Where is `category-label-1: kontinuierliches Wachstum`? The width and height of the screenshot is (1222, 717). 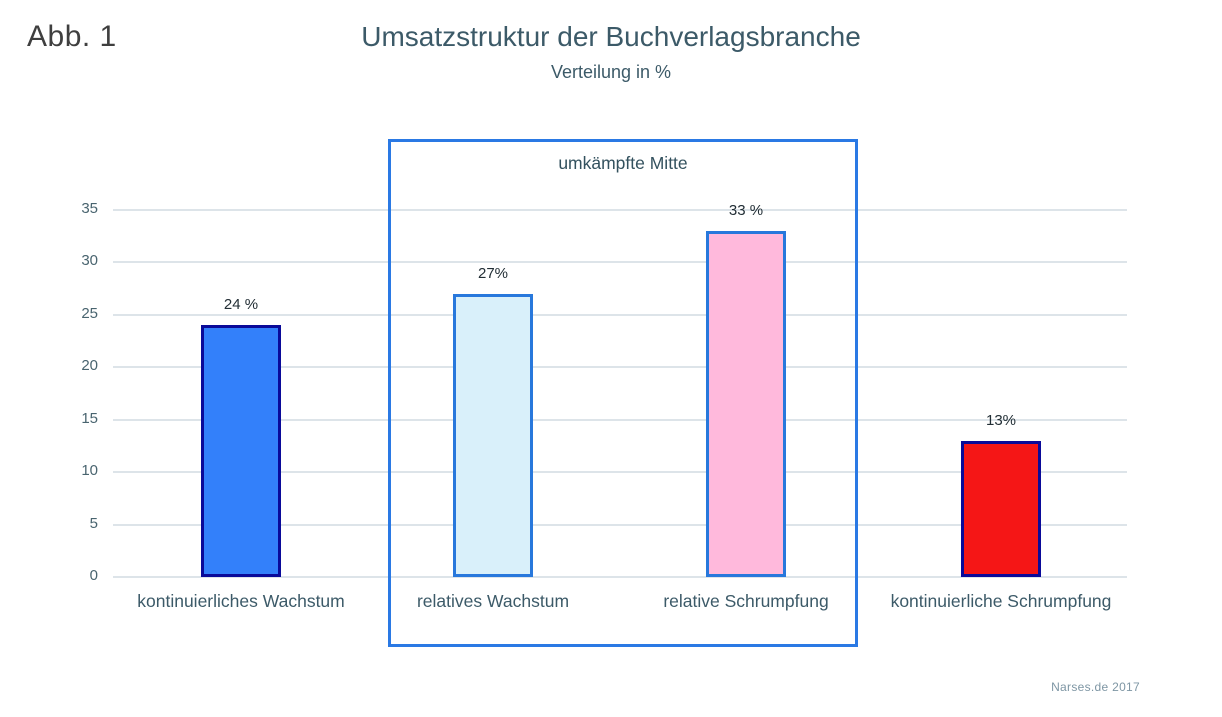 category-label-1: kontinuierliches Wachstum is located at coordinates (241, 601).